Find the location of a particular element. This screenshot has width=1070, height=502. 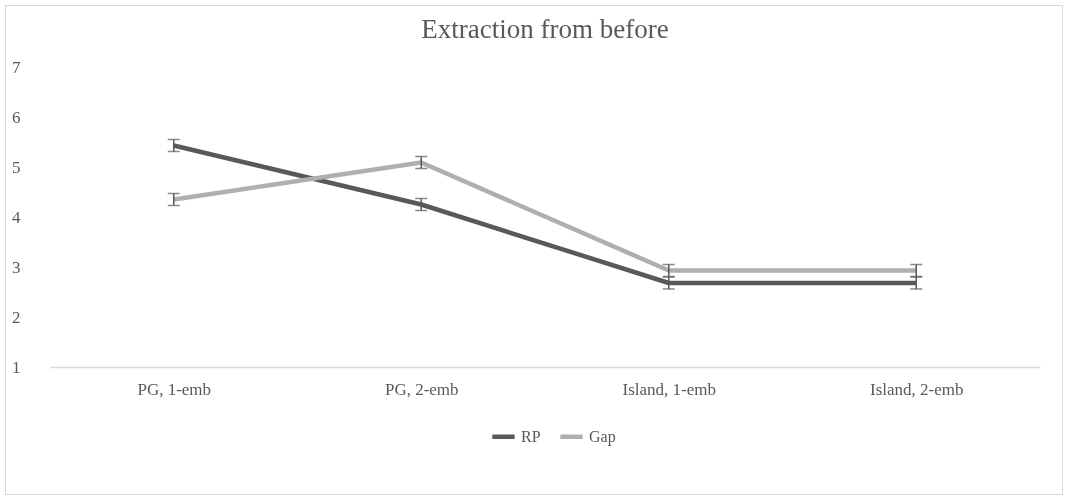

x-tick-label: Island, 2-emb is located at coordinates (917, 389).